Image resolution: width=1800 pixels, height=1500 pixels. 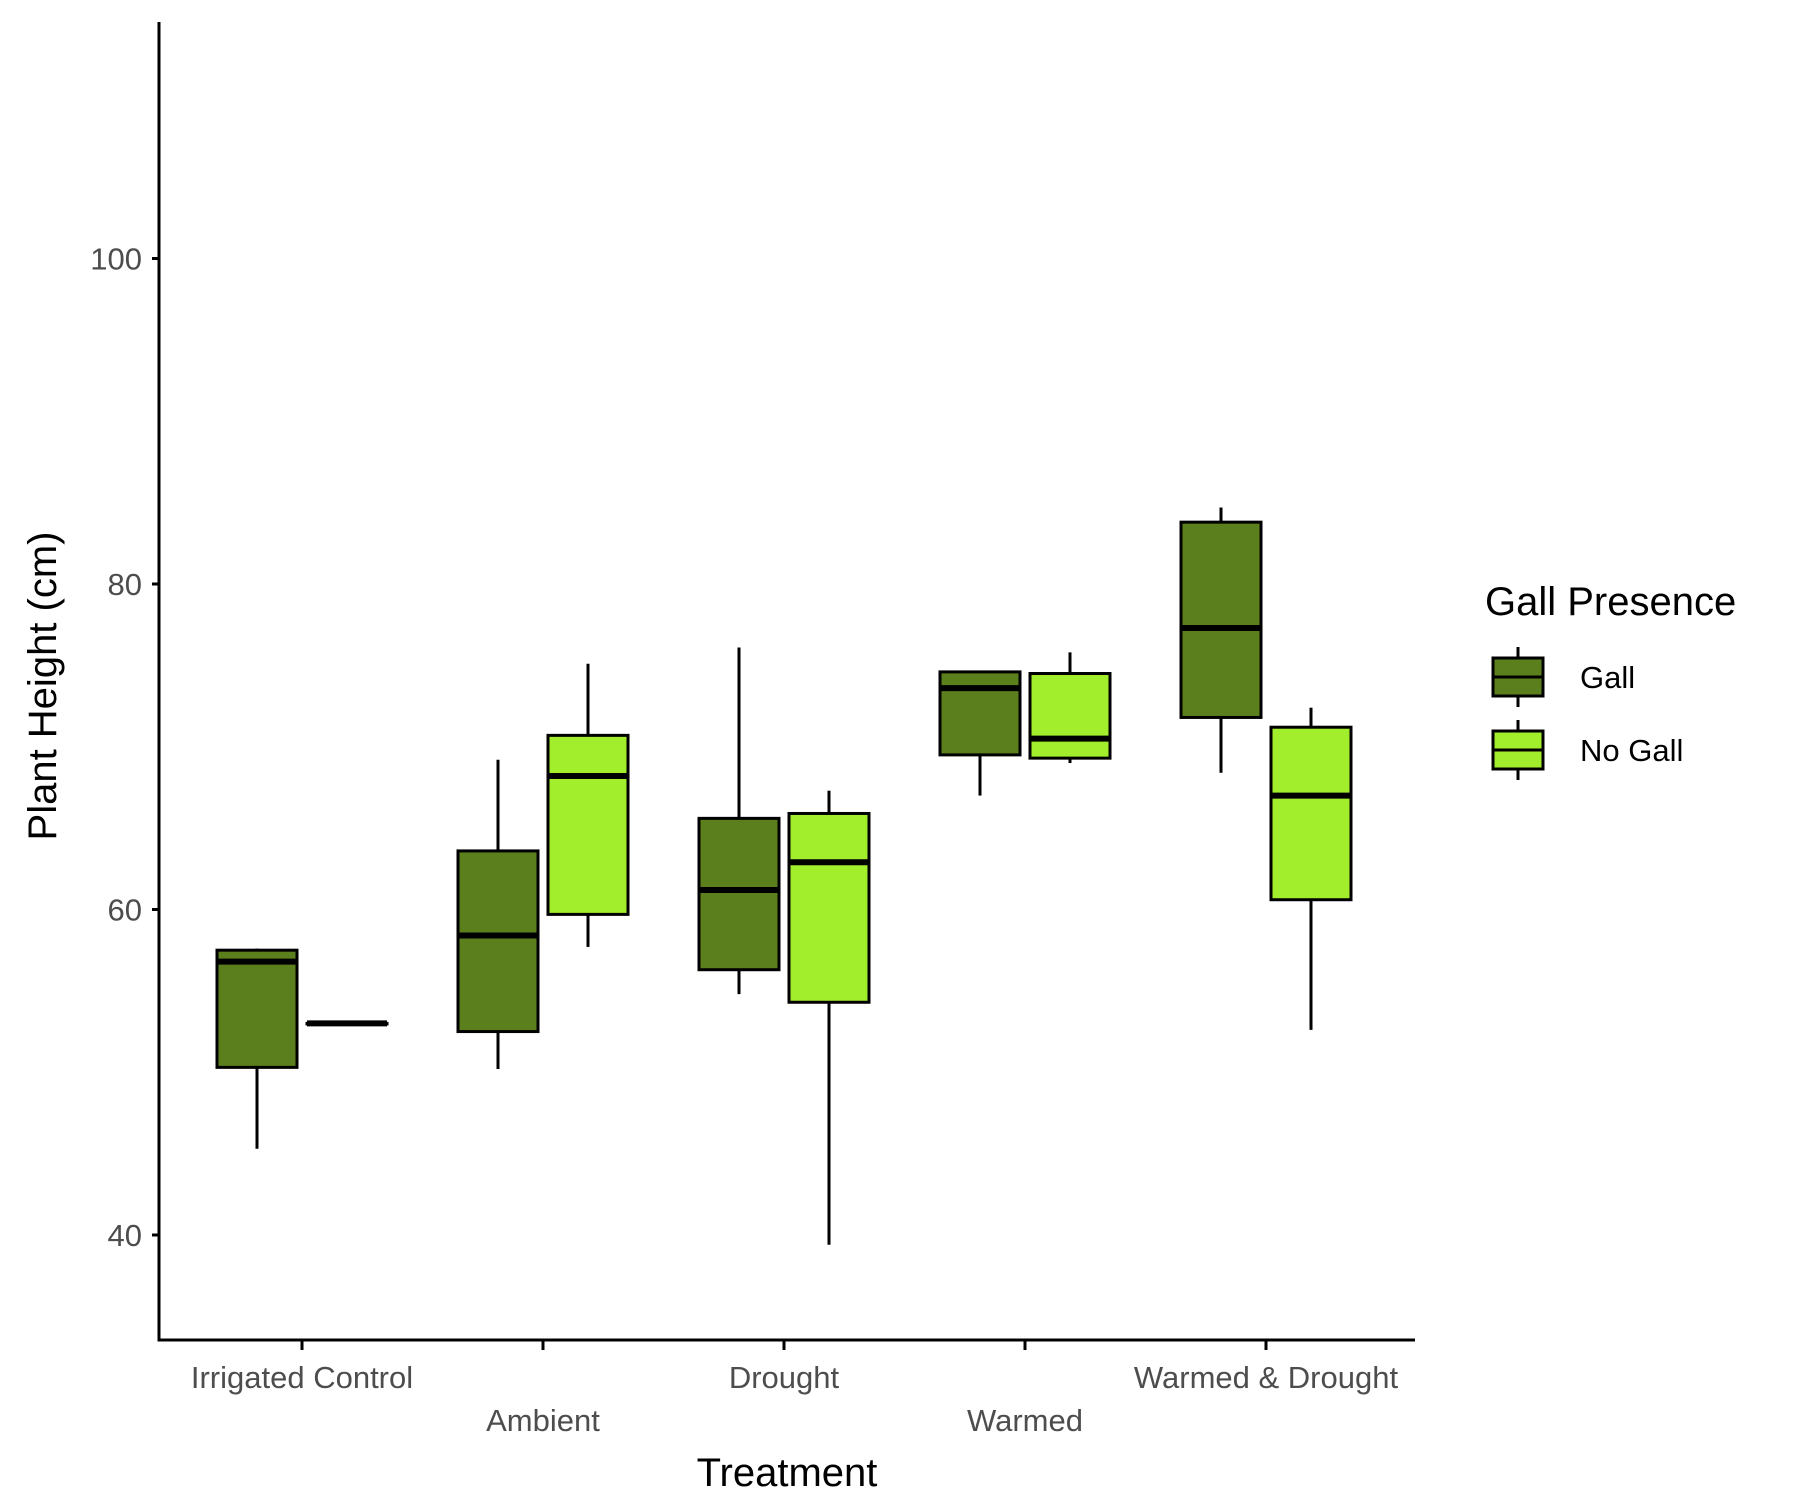 I want to click on legend-item-gall: Gall, so click(x=1563, y=677).